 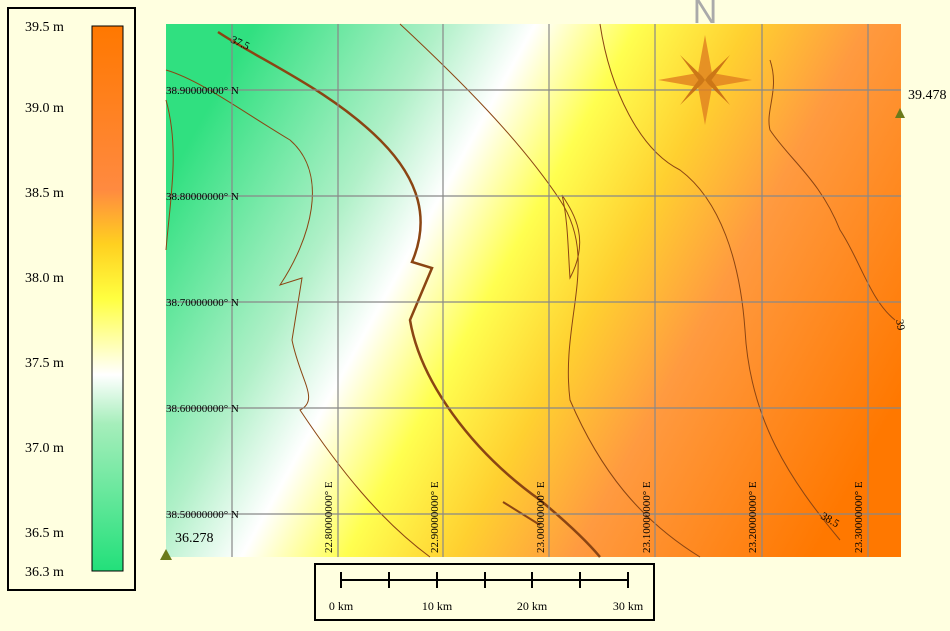 What do you see at coordinates (202, 515) in the screenshot?
I see `latitude-label: 38.50000000° N` at bounding box center [202, 515].